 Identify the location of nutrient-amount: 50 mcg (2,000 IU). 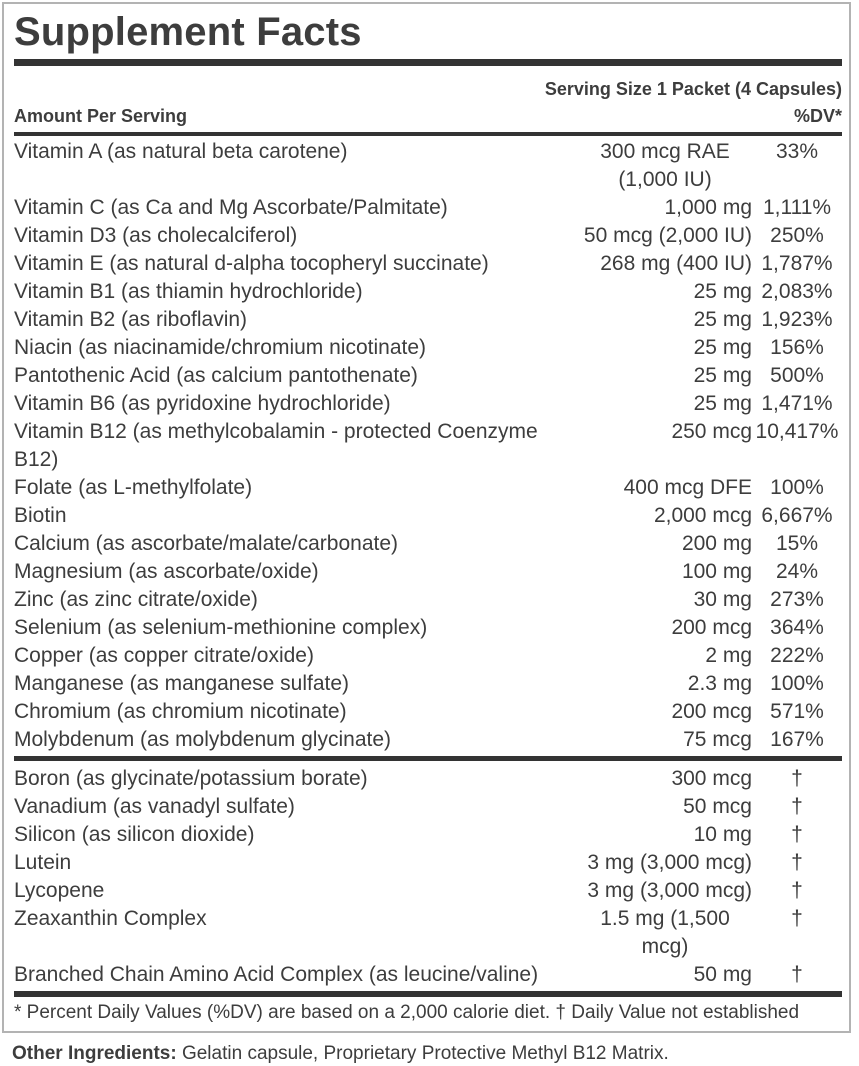
(667, 236).